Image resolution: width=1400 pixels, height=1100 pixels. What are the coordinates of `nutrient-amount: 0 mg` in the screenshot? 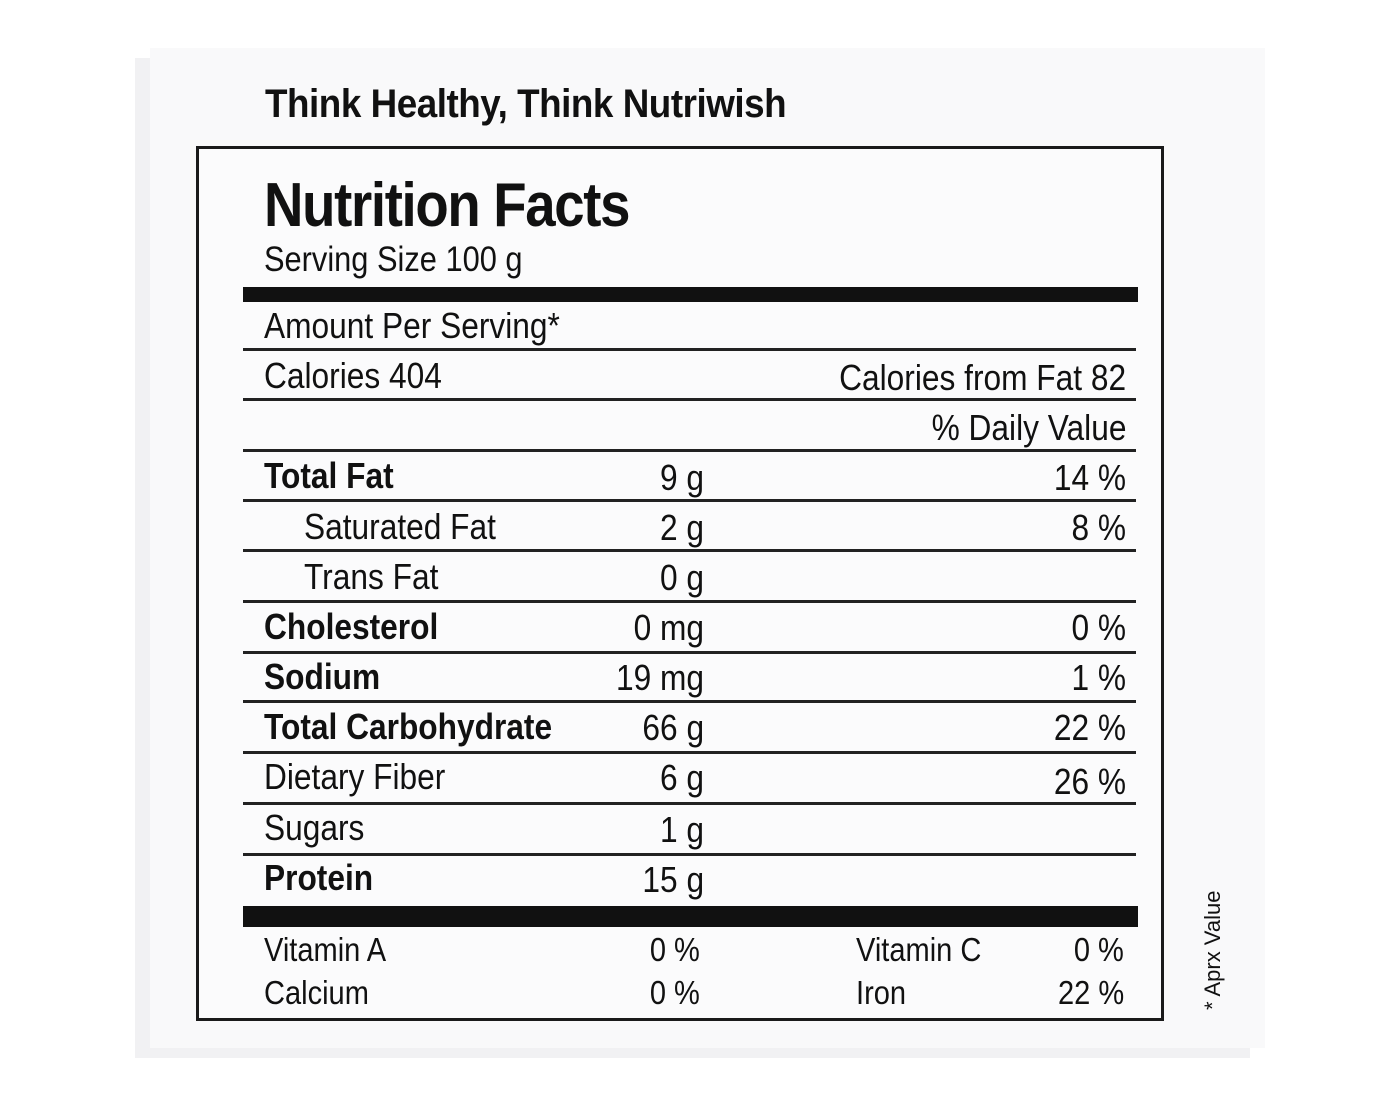 It's located at (668, 627).